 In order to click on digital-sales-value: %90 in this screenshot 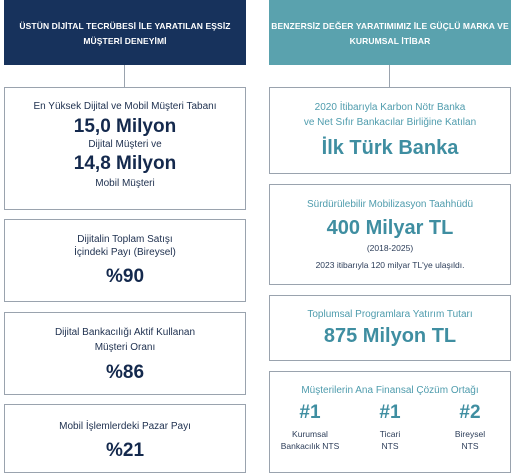, I will do `click(125, 276)`.